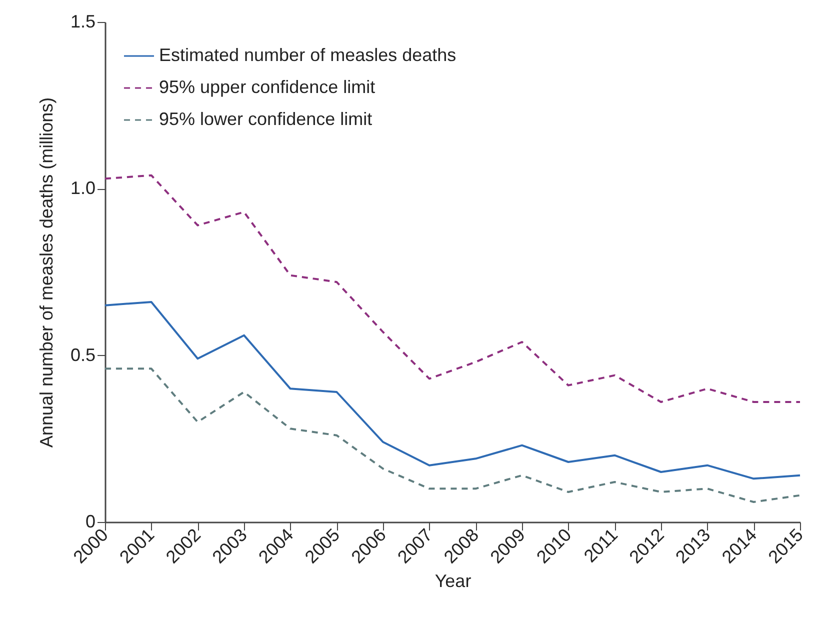  I want to click on y-tick-label: 0.5, so click(83, 354).